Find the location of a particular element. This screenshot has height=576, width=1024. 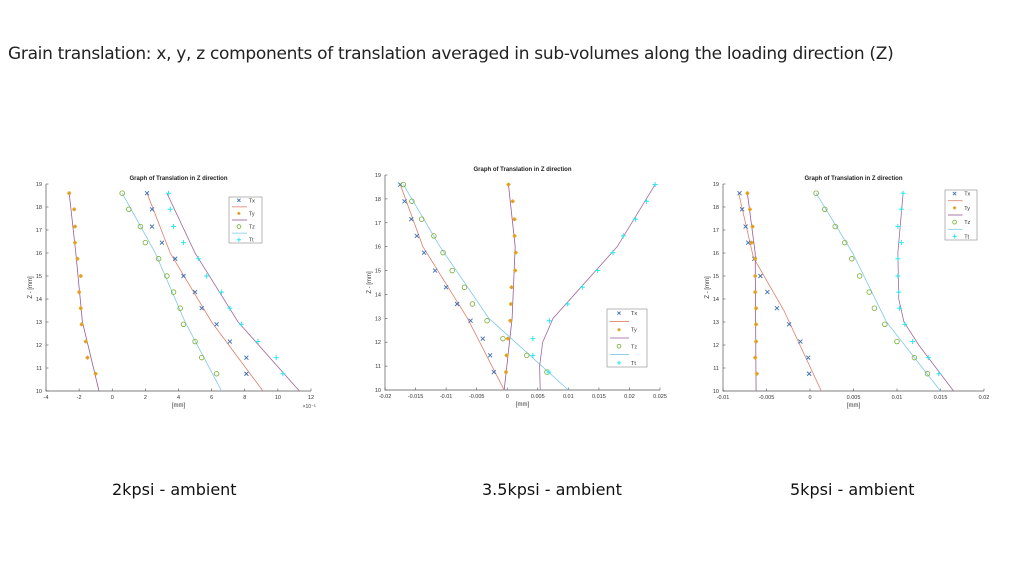

legend-label-tx: Tx is located at coordinates (967, 195).